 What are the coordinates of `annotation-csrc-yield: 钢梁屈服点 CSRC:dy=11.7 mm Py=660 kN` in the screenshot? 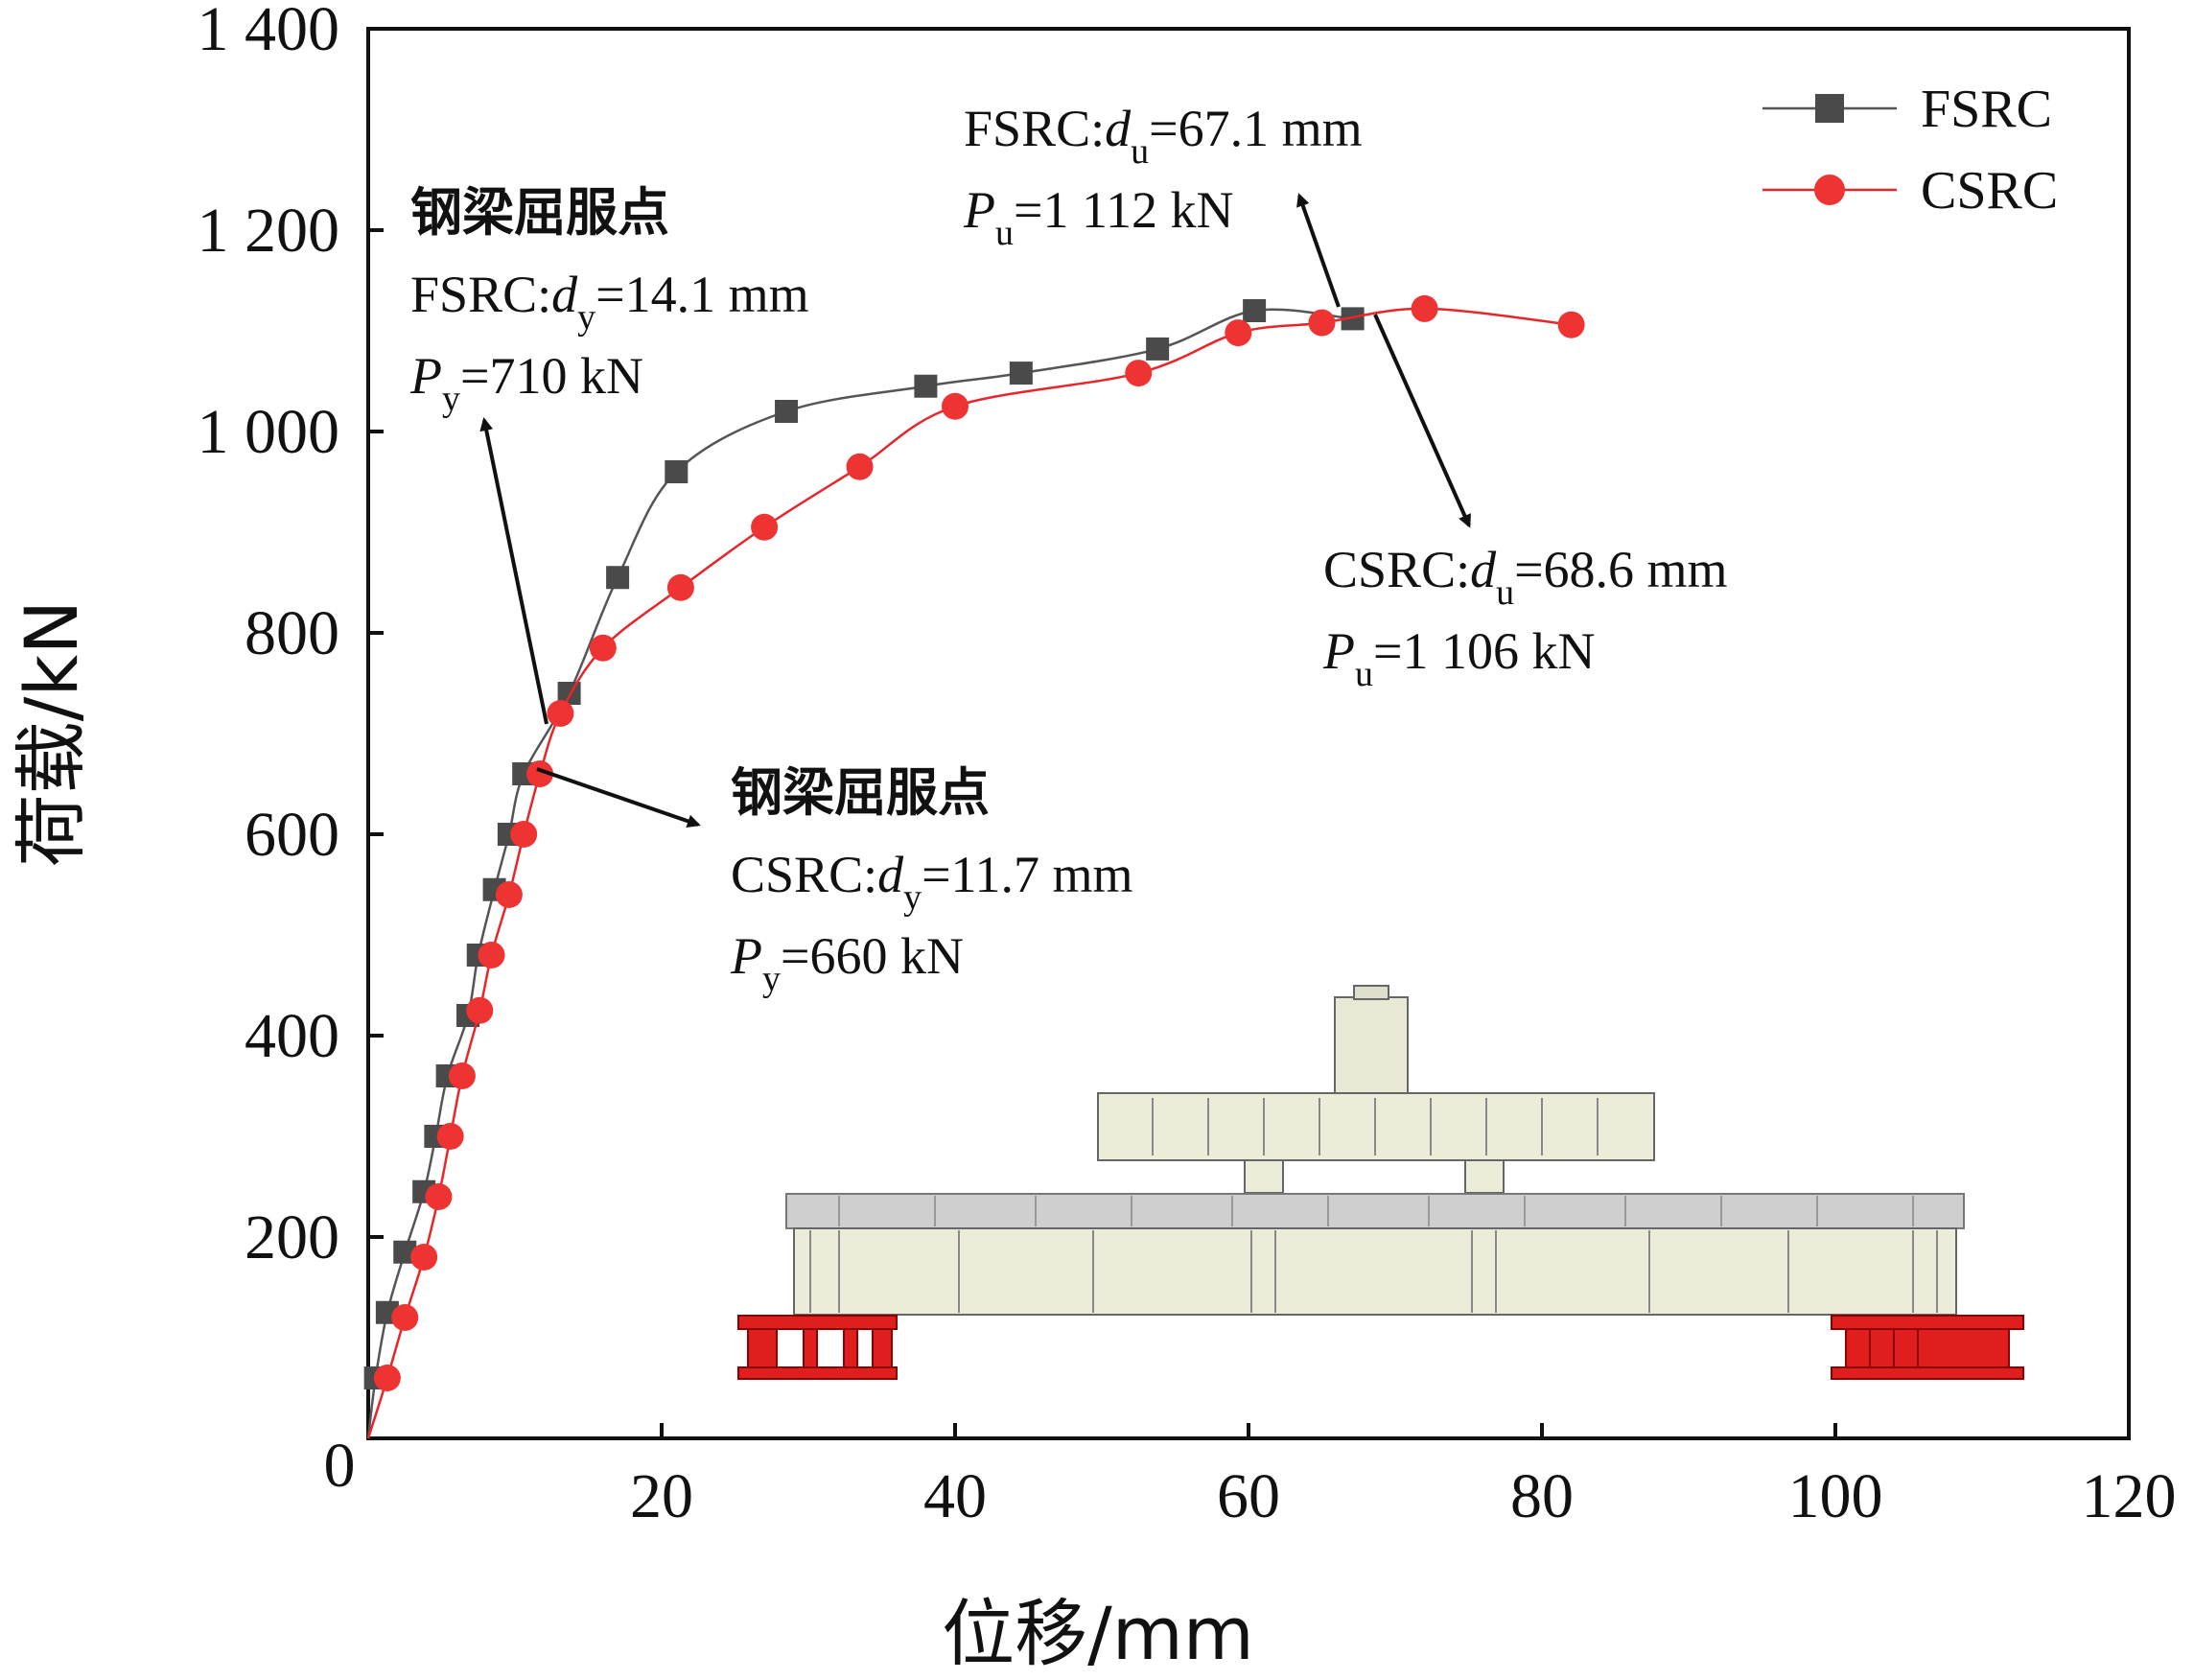 It's located at (932, 880).